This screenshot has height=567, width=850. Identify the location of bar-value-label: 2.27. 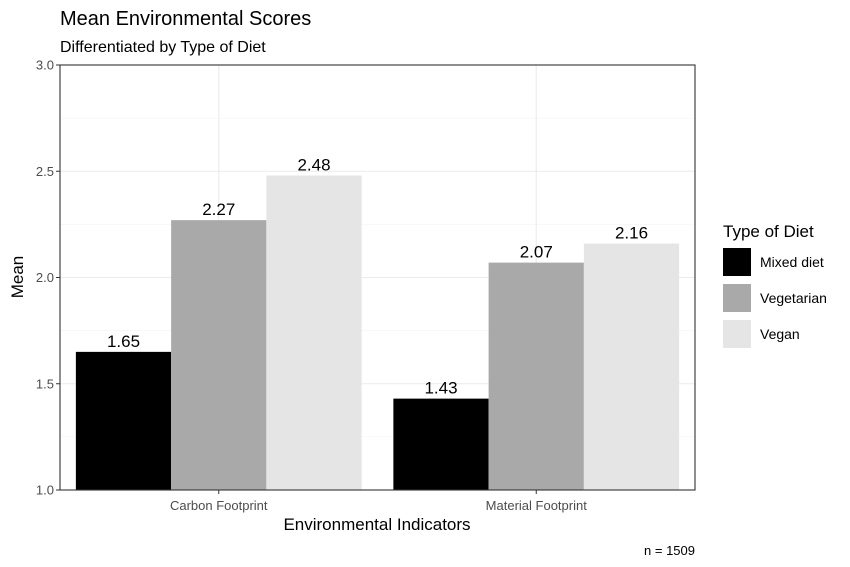
(218, 209).